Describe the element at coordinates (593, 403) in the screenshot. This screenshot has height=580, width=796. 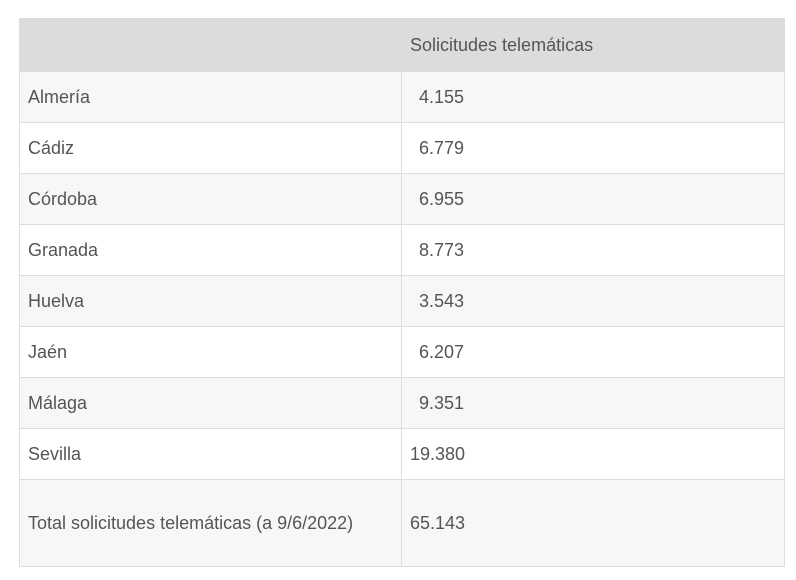
I see `value-cell: 9.351` at that location.